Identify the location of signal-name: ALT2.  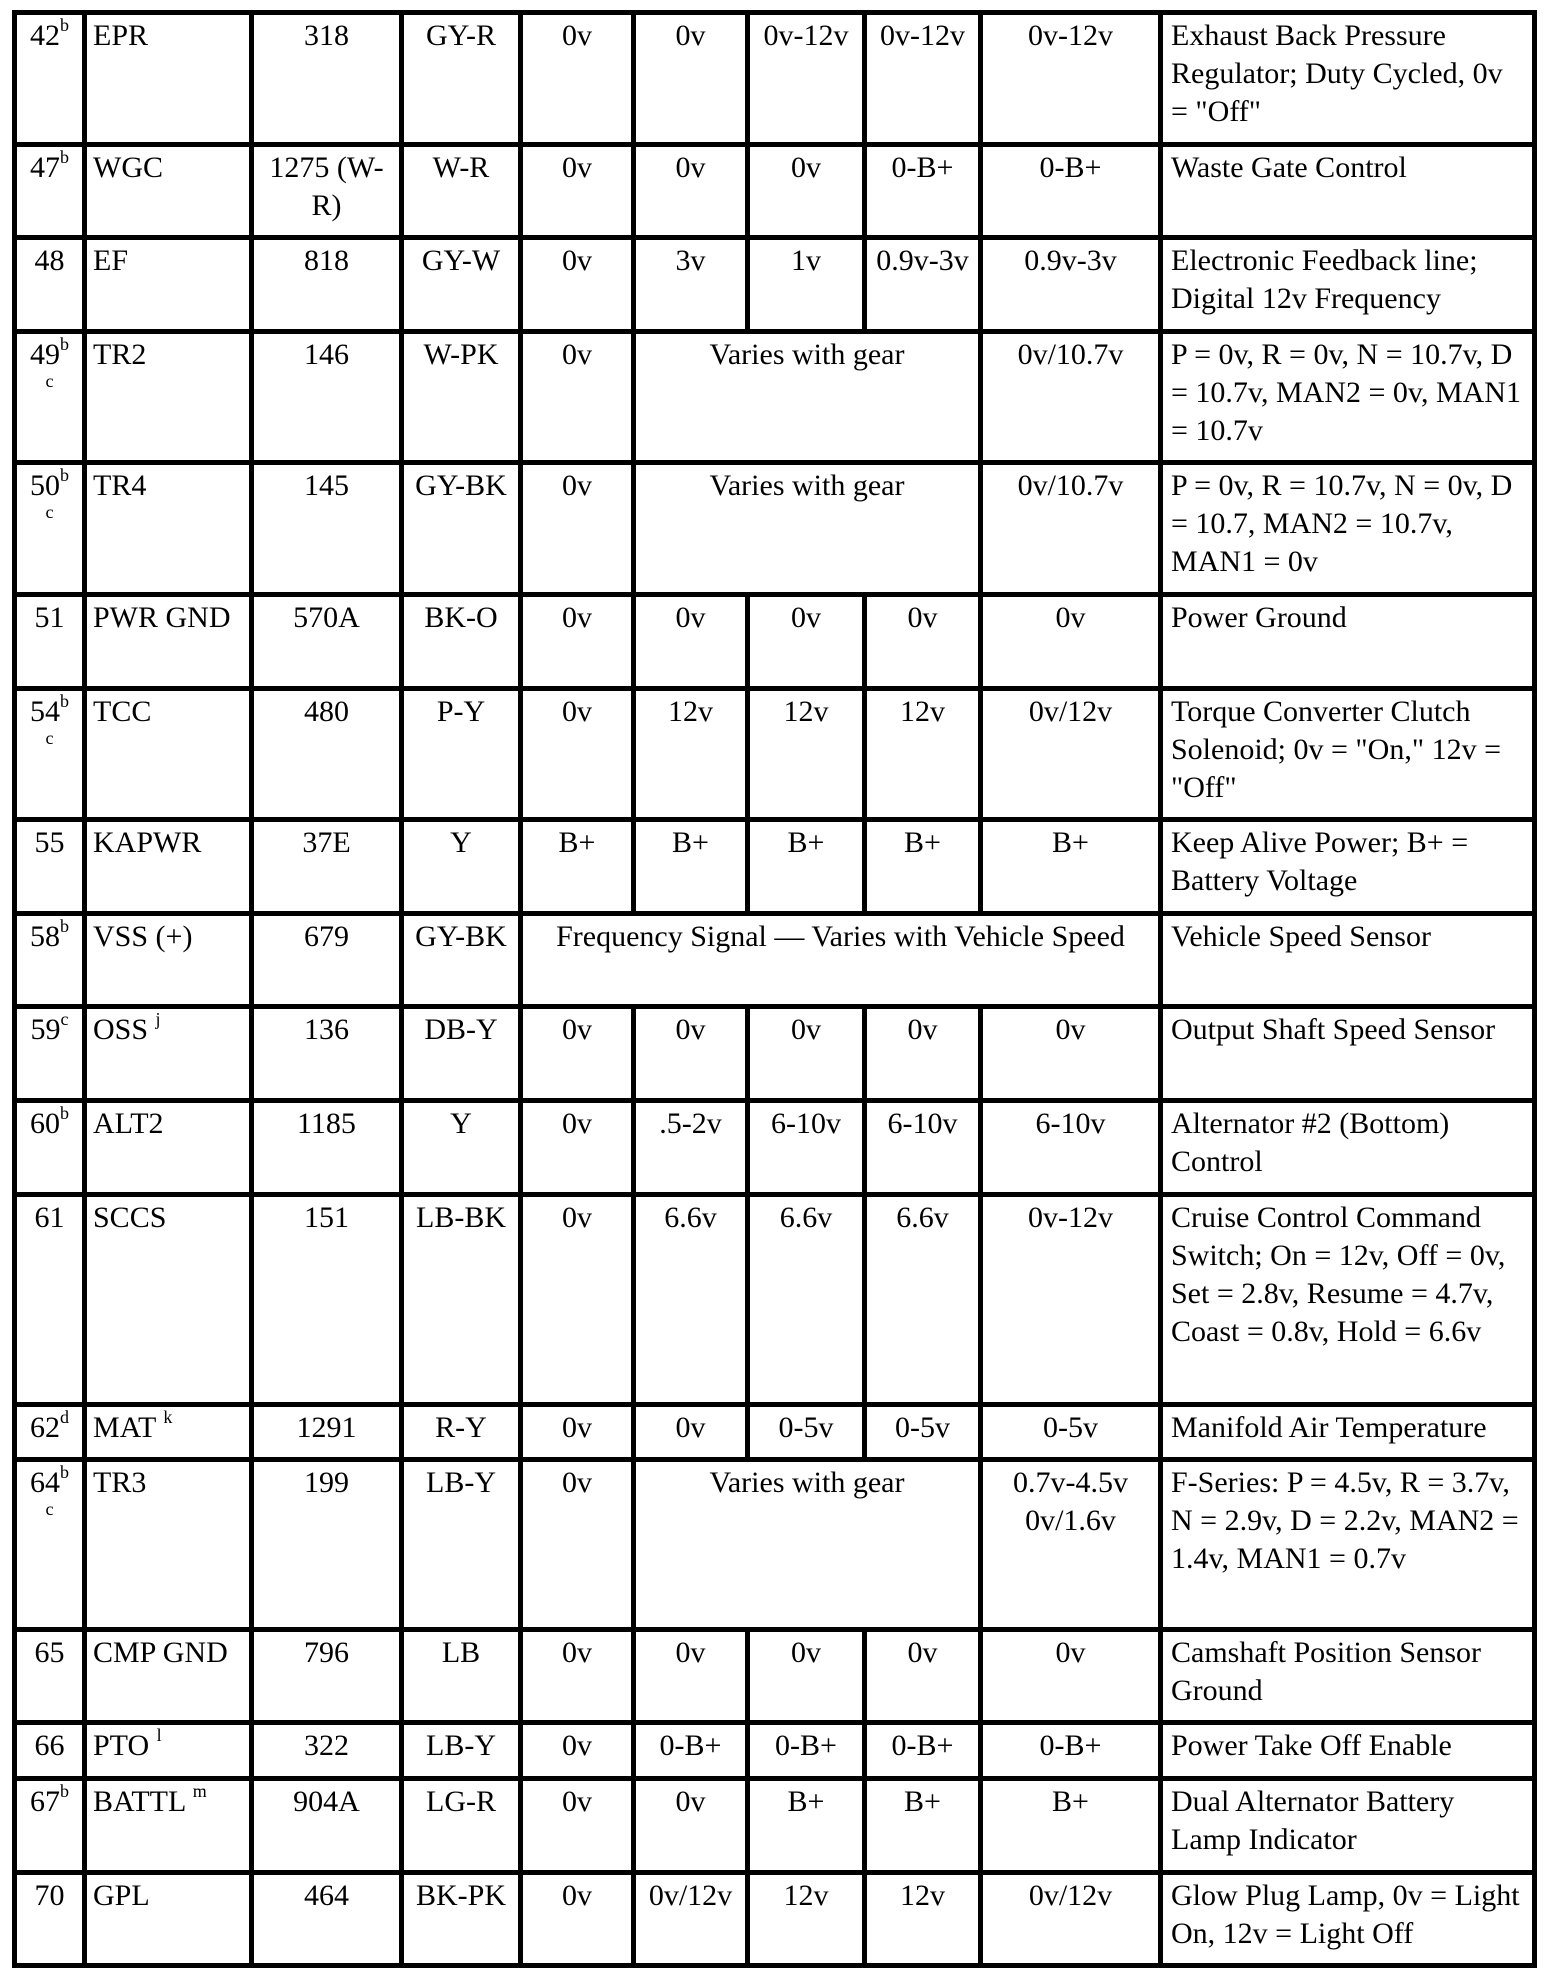
(128, 1123).